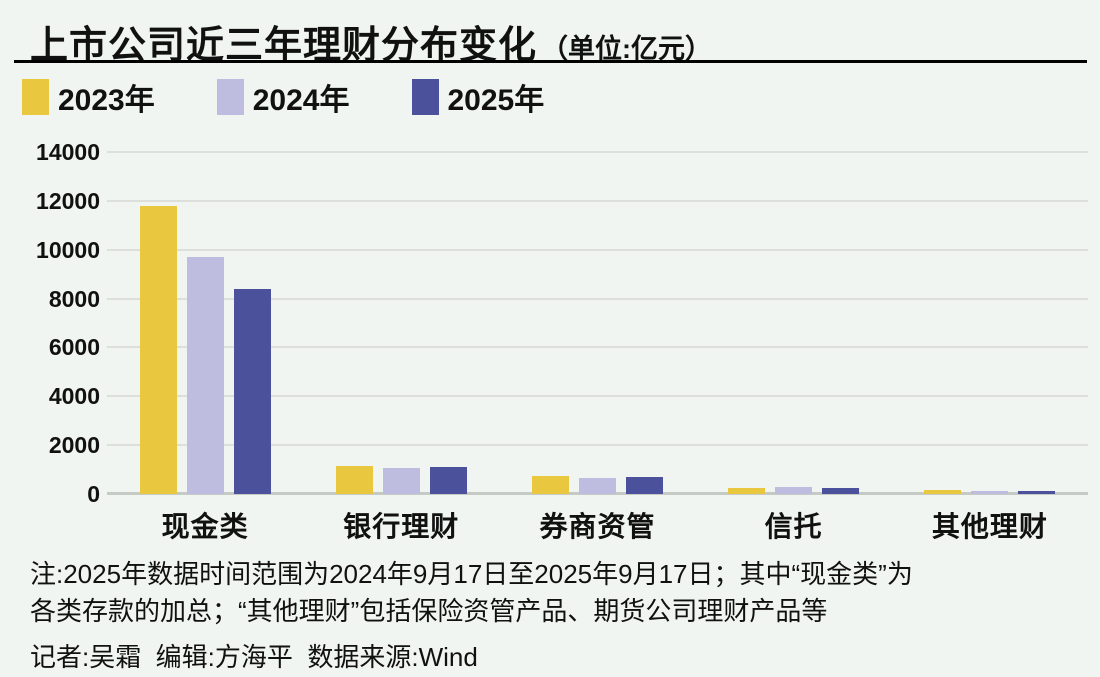  What do you see at coordinates (496, 100) in the screenshot?
I see `legend-label: 2025年` at bounding box center [496, 100].